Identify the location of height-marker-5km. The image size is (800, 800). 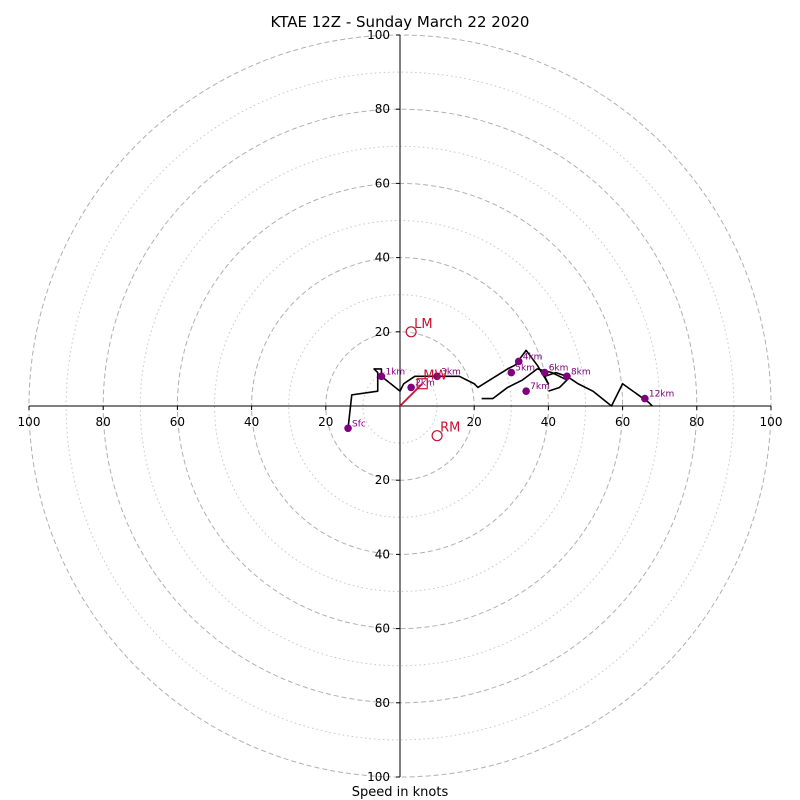
(511, 372).